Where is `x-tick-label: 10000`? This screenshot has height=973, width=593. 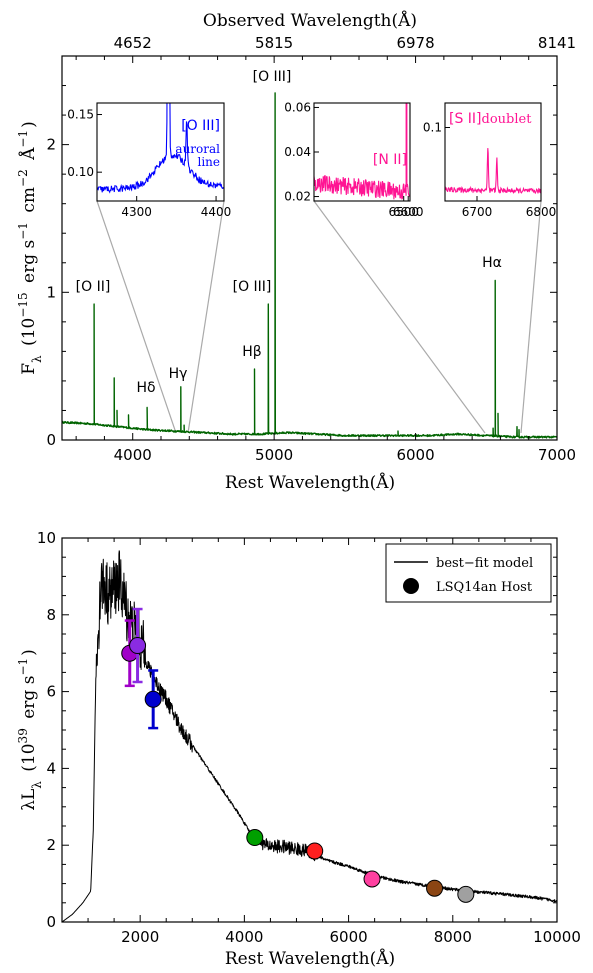 x-tick-label: 10000 is located at coordinates (557, 937).